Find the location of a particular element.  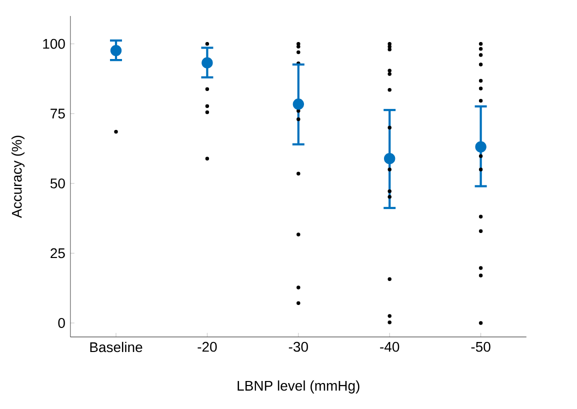

y-tick-label: 25 is located at coordinates (57, 253).